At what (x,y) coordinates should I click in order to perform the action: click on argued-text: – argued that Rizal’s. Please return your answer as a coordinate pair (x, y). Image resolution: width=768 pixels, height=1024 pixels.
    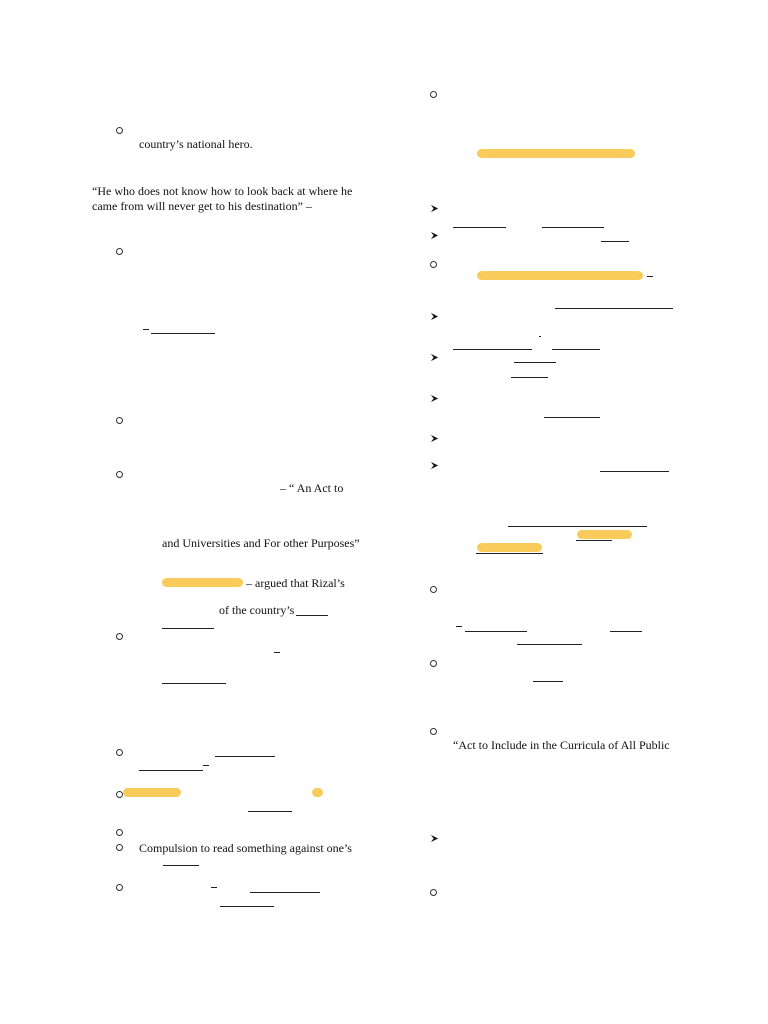
    Looking at the image, I should click on (295, 583).